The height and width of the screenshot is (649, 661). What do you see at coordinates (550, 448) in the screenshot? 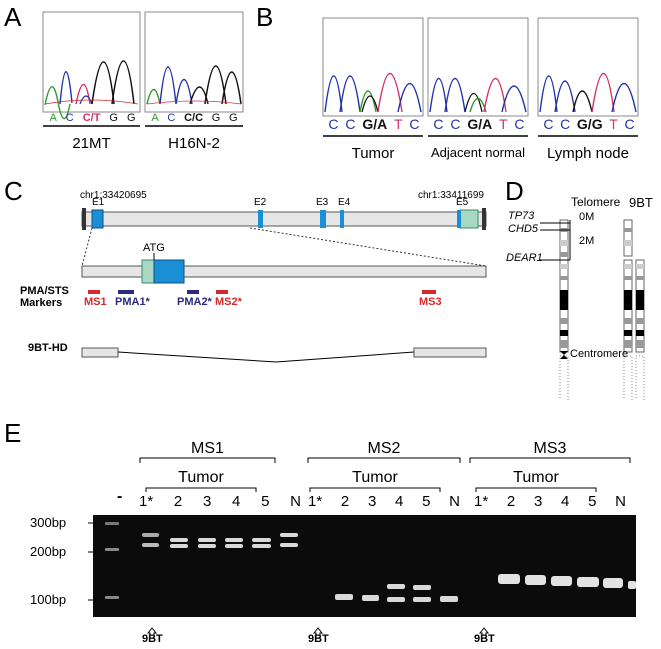
I see `group-ms3: MS3` at bounding box center [550, 448].